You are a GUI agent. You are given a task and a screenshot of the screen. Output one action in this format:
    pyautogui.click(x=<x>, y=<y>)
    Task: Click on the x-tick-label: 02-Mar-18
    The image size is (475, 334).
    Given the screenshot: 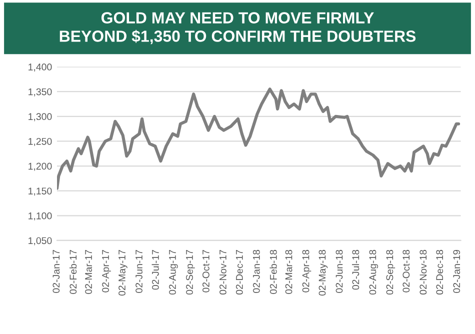 What is the action you would take?
    pyautogui.click(x=288, y=272)
    